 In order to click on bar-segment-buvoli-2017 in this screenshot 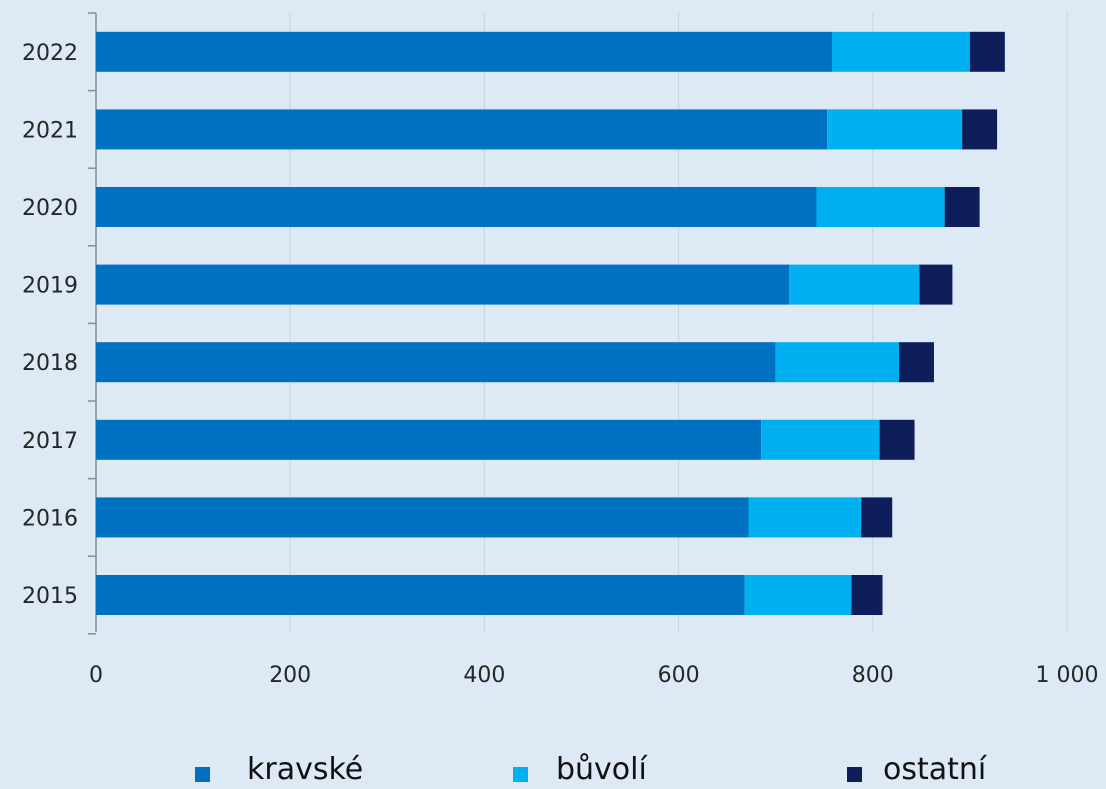, I will do `click(820, 439)`.